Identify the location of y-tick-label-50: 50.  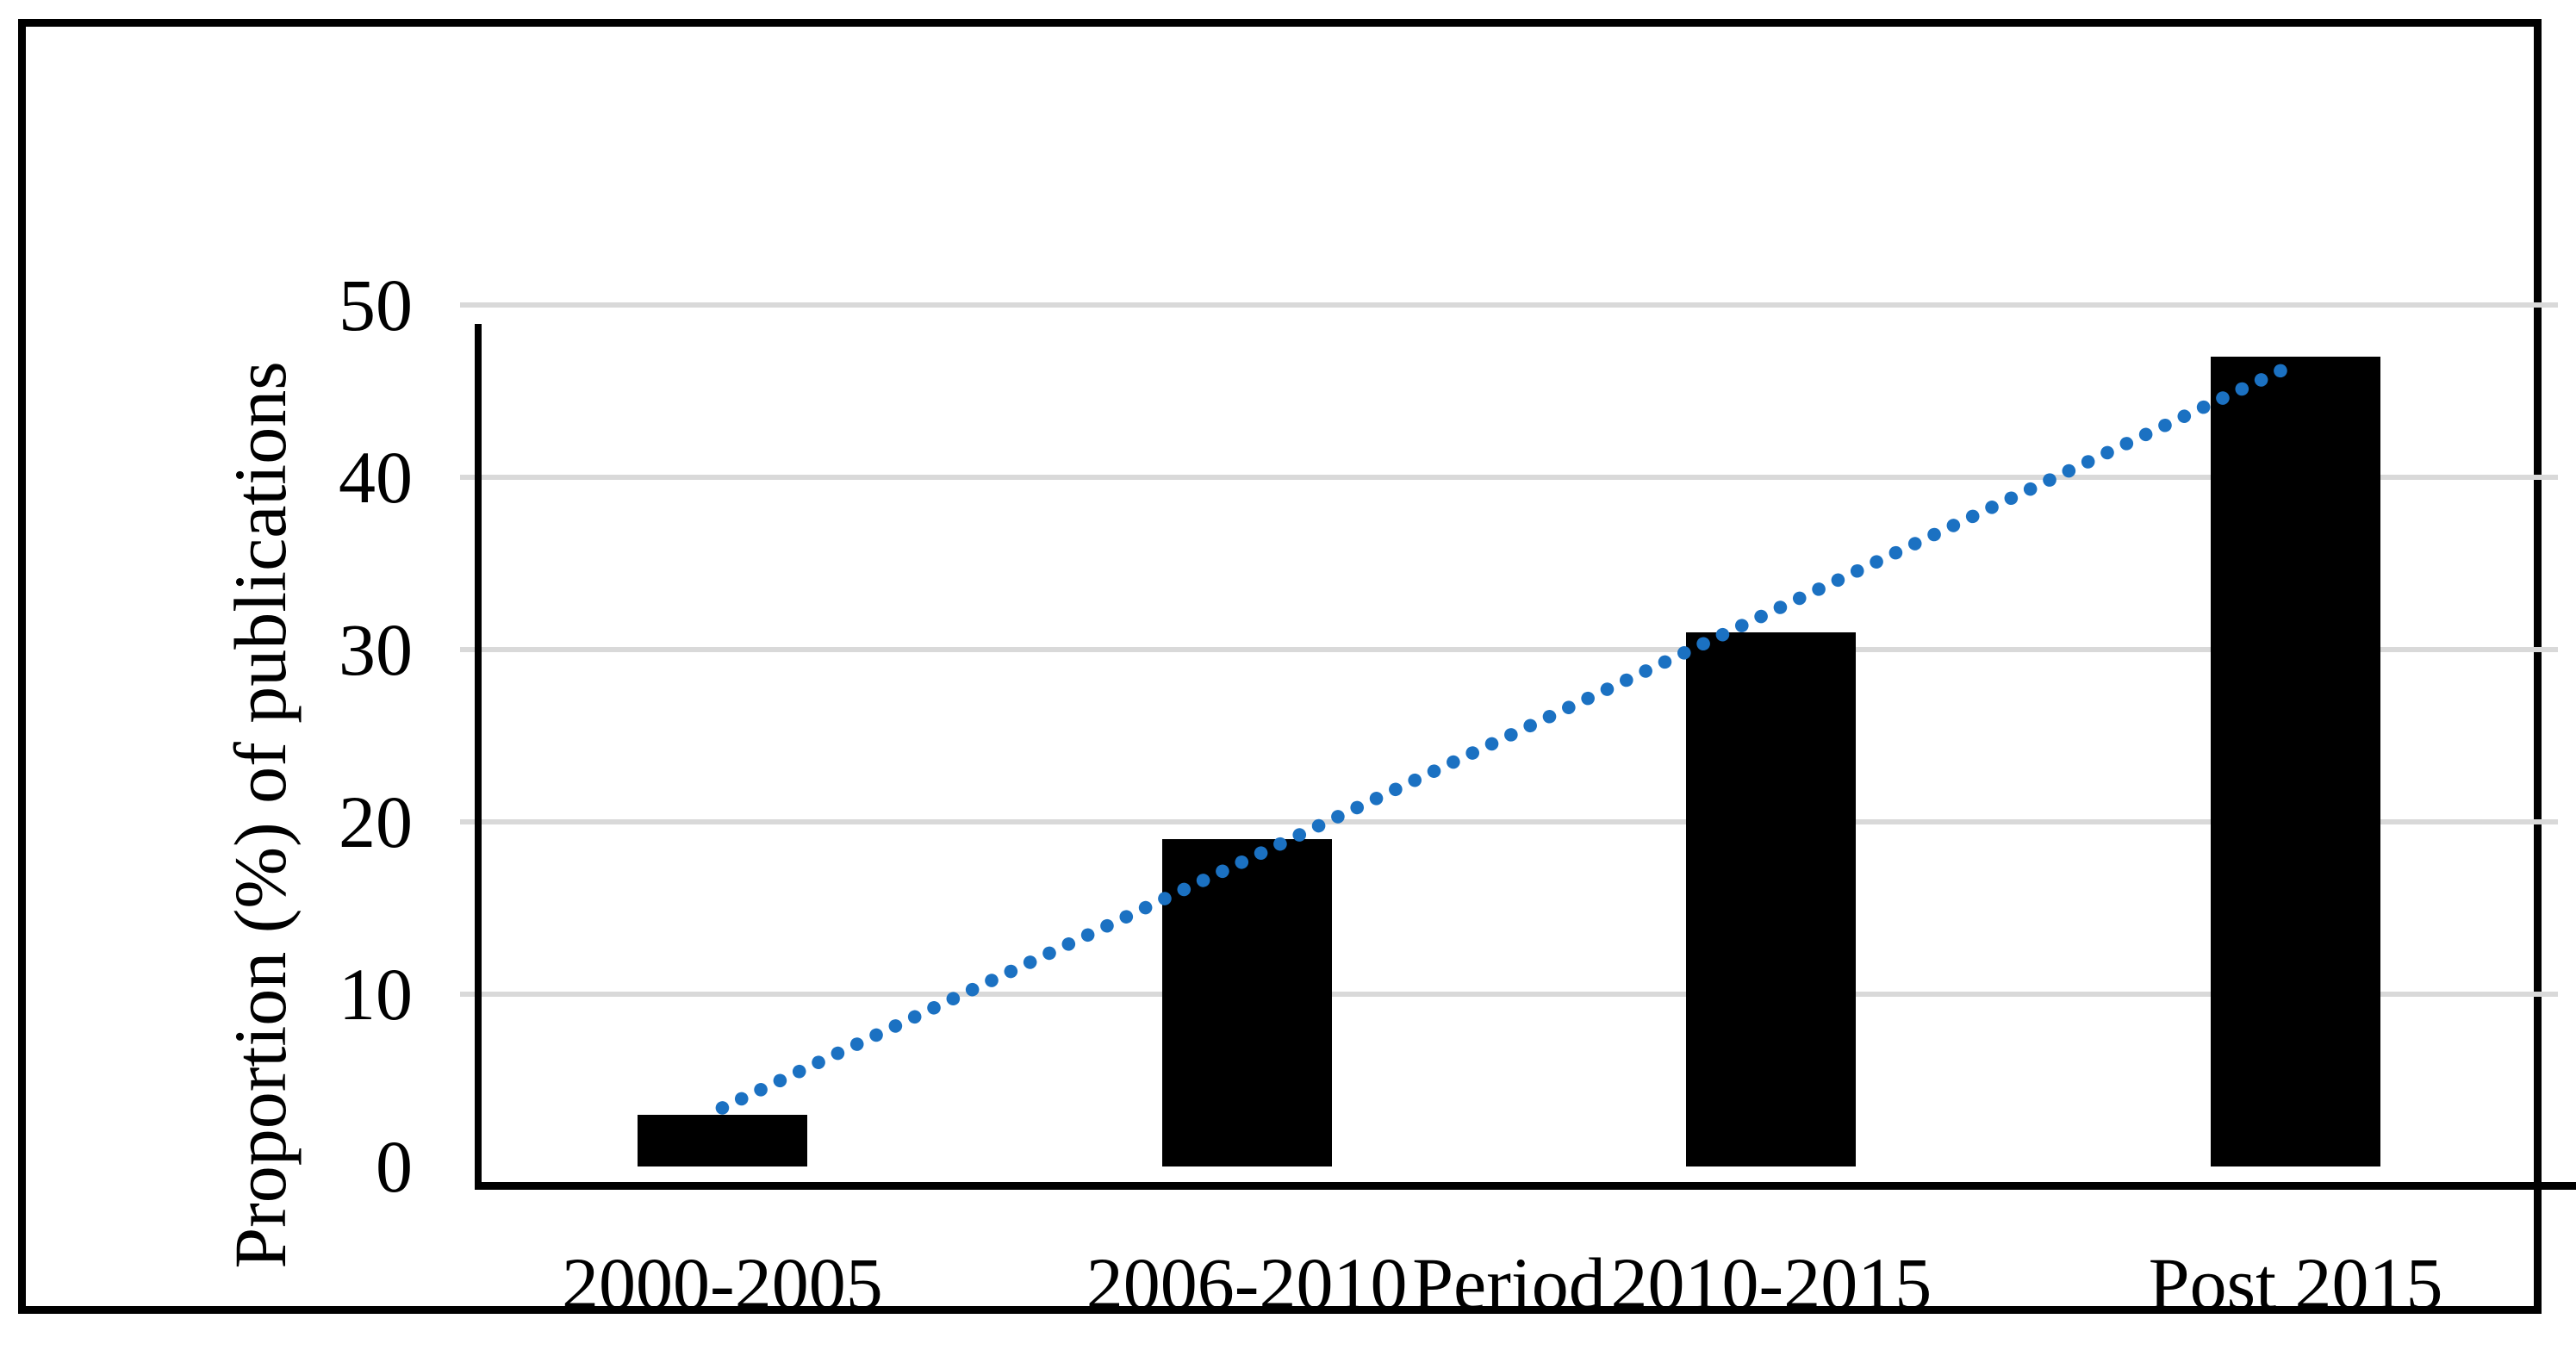
(376, 305).